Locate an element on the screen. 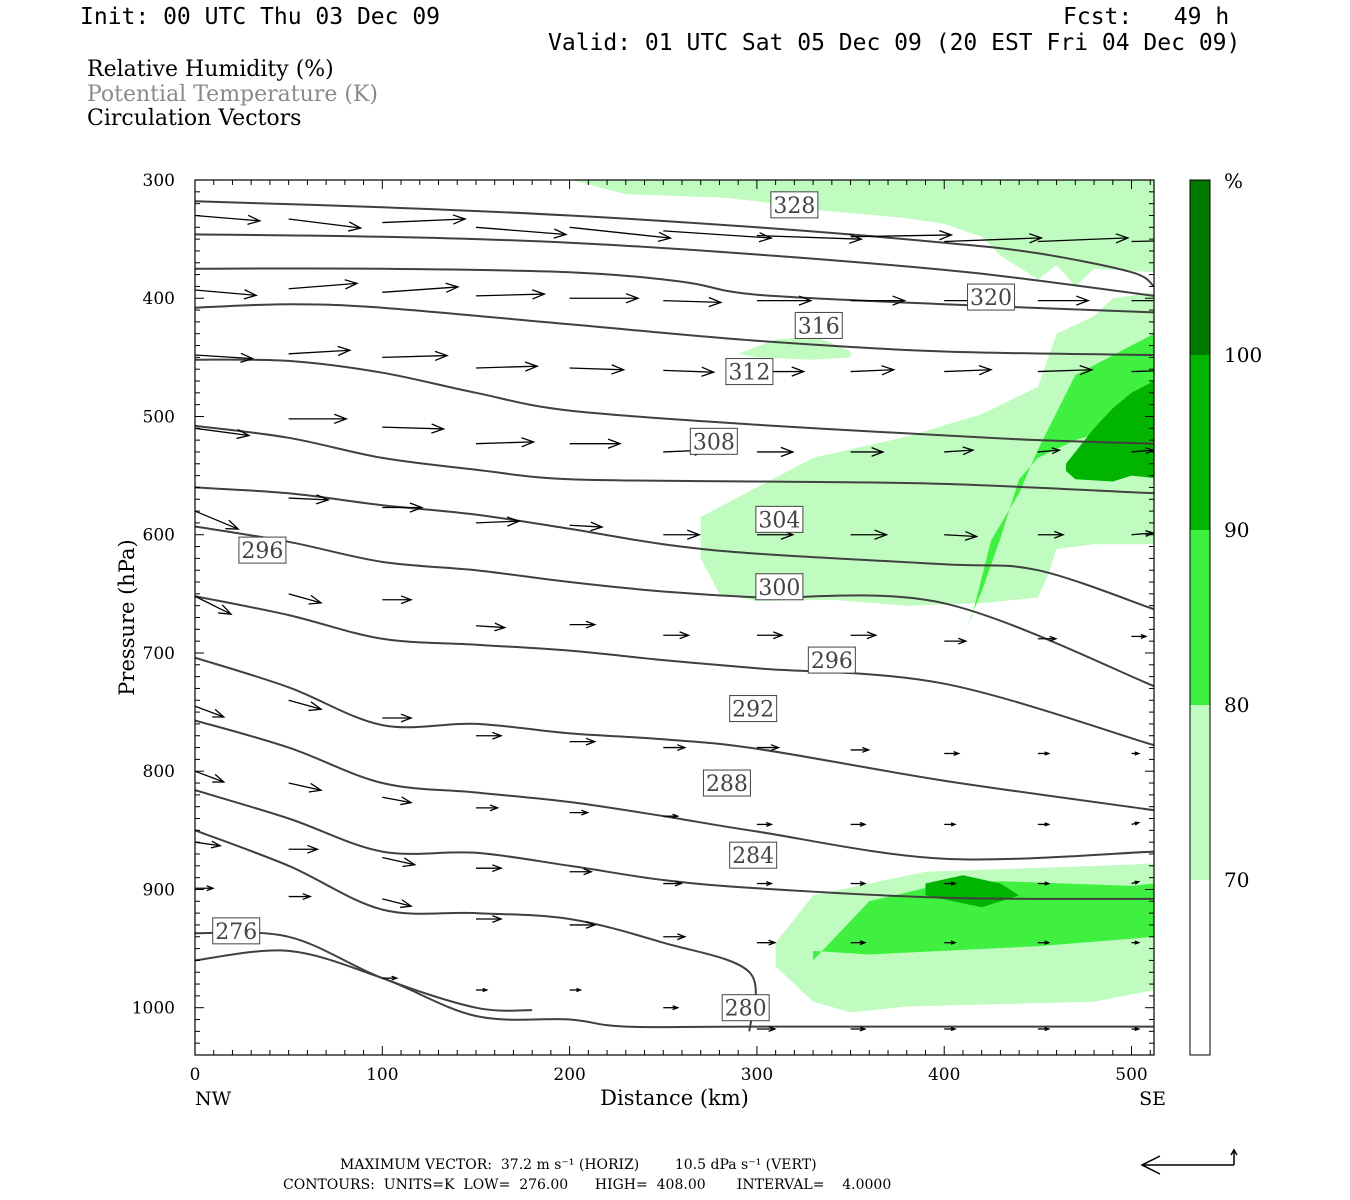  legend-potential-temperature: Potential Temperature (K) is located at coordinates (232, 94).